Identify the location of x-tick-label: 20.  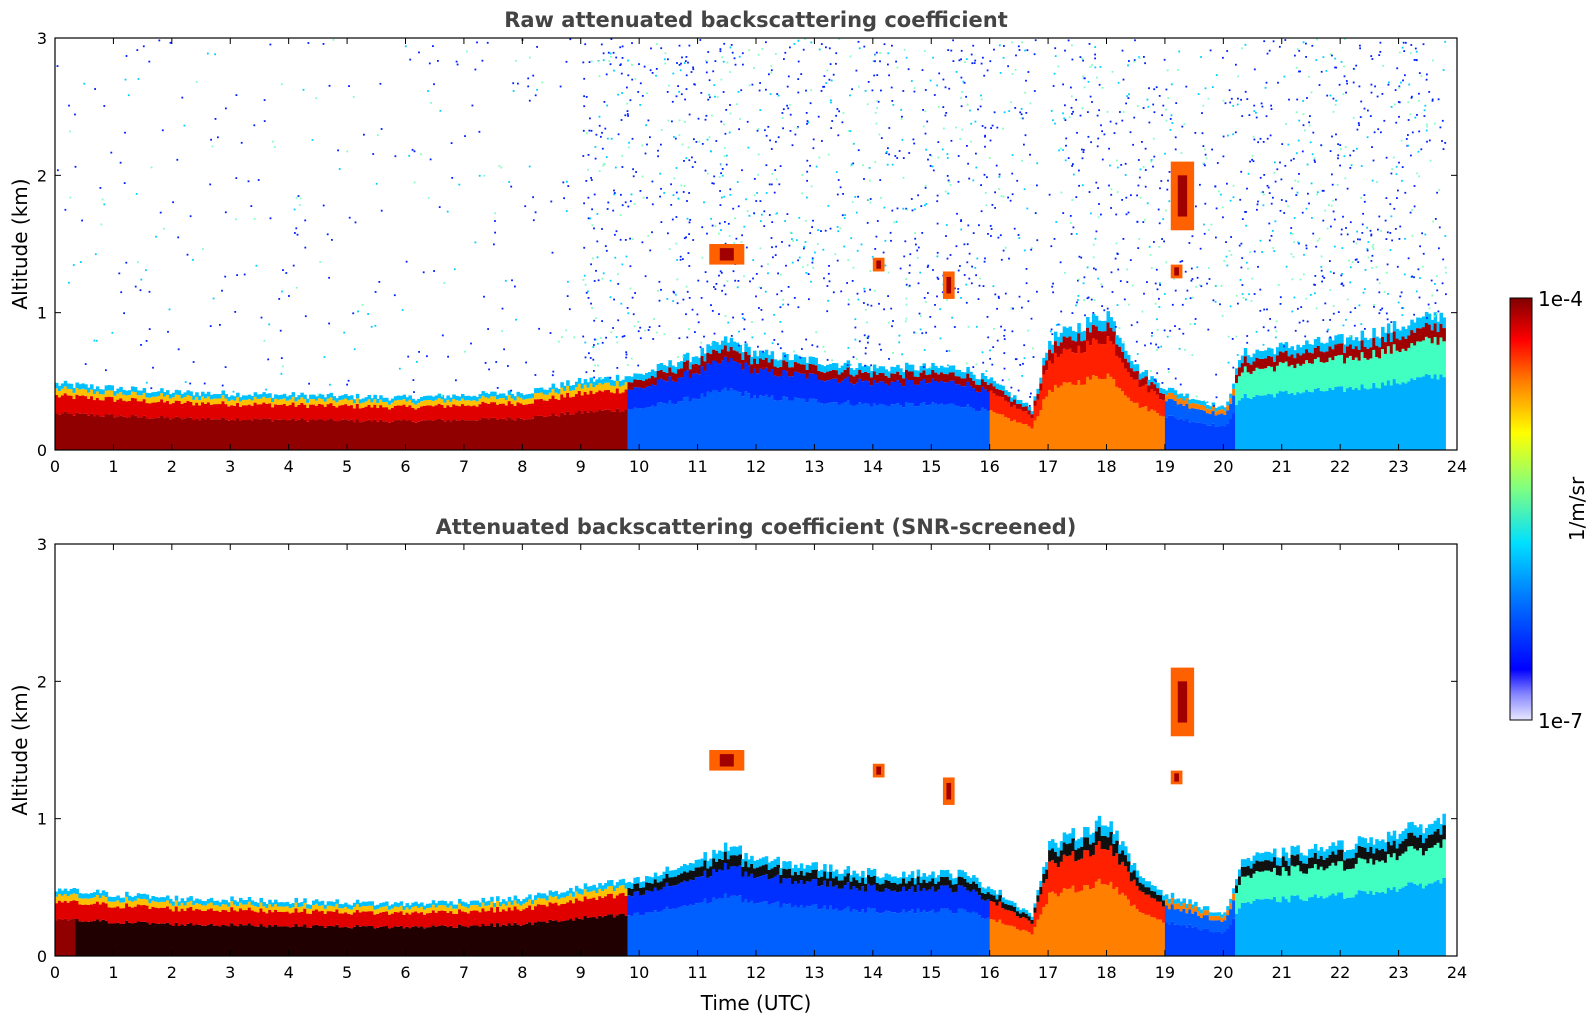
(1223, 466).